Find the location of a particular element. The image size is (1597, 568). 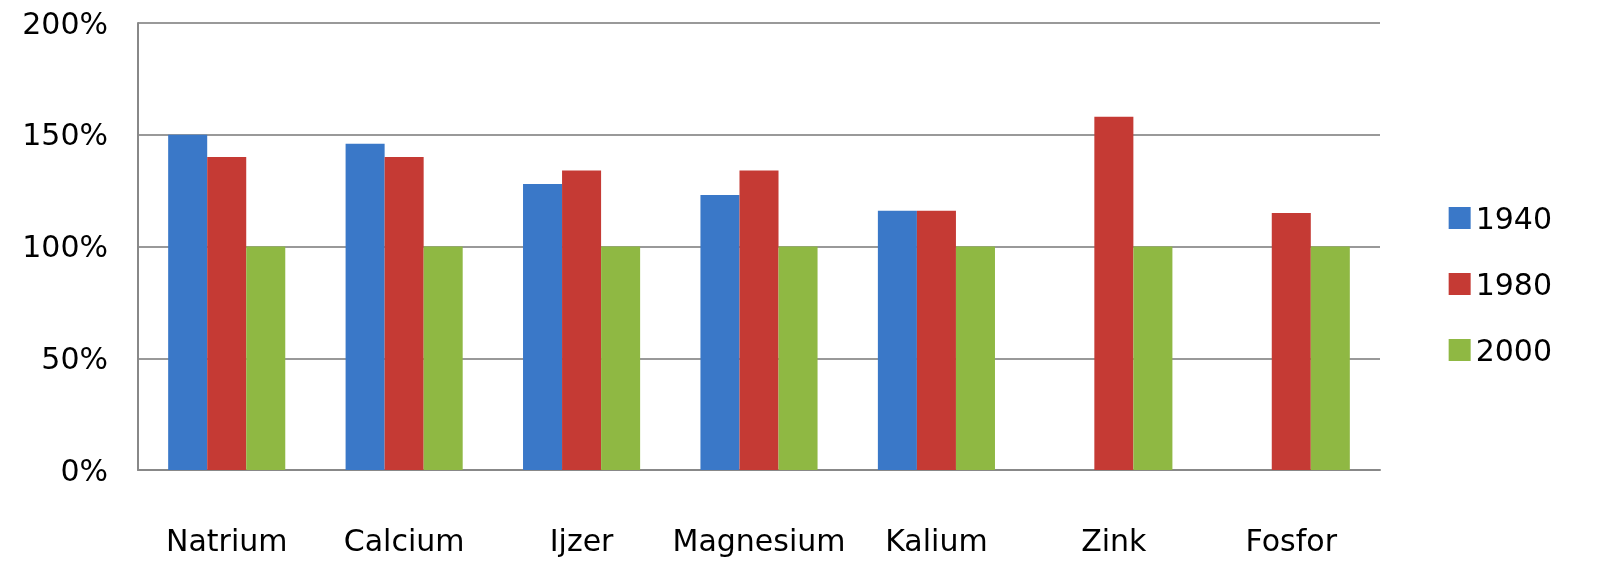

y-tick-label: 150% is located at coordinates (65, 135).